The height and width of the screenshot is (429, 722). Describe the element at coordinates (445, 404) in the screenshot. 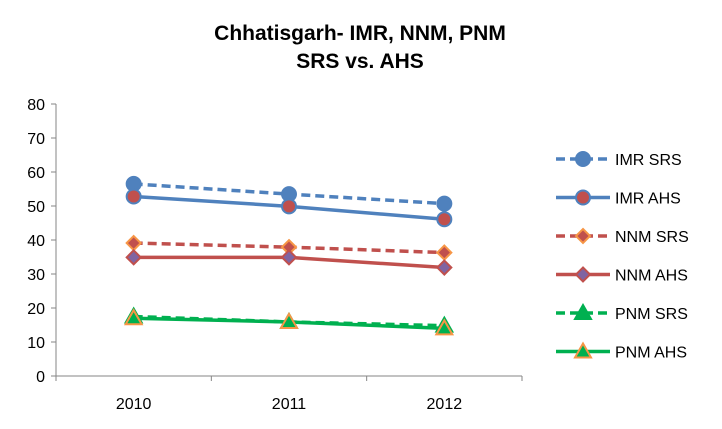

I see `x-tick-label: 2012` at that location.